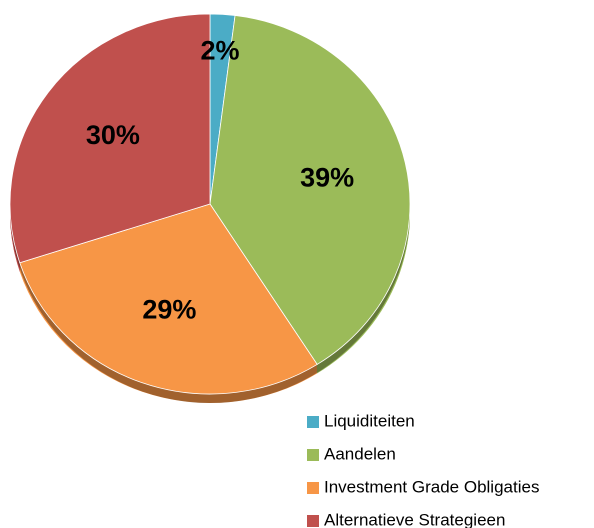 Image resolution: width=594 pixels, height=528 pixels. Describe the element at coordinates (431, 486) in the screenshot. I see `legend-label: Investment Grade Obligaties` at that location.